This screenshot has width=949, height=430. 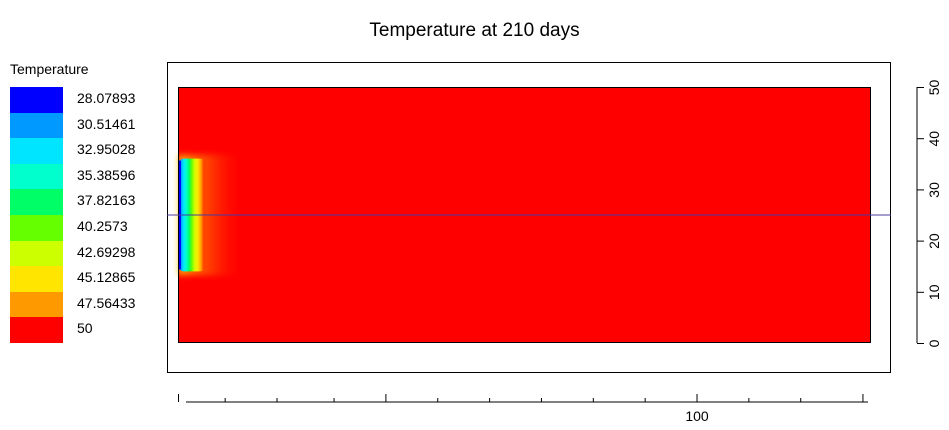 What do you see at coordinates (934, 292) in the screenshot?
I see `y-tick-label: 10` at bounding box center [934, 292].